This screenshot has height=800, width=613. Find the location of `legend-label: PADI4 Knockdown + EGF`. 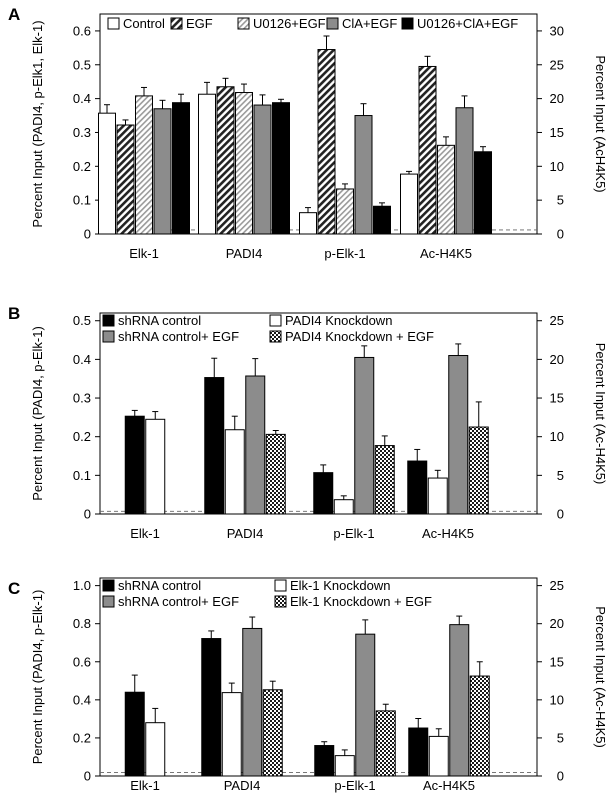

legend-label: PADI4 Knockdown + EGF is located at coordinates (359, 336).